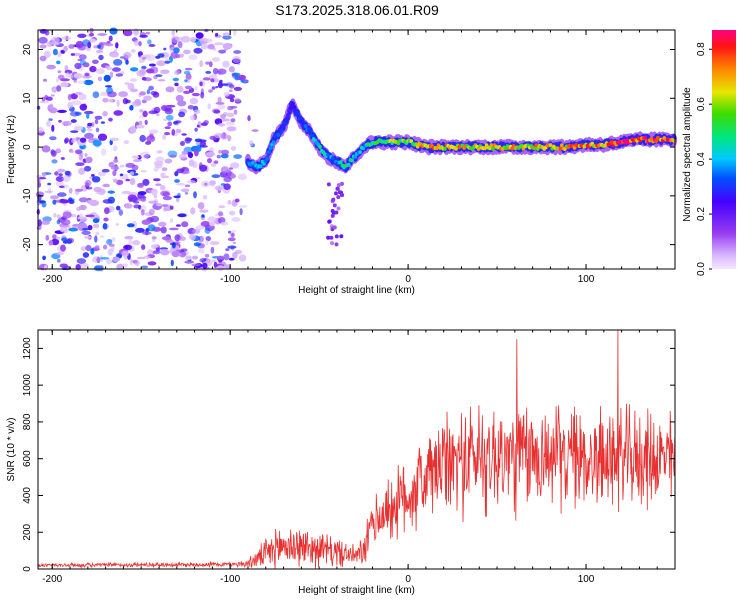 This screenshot has height=600, width=750. I want to click on y-tick-label: 0, so click(27, 569).